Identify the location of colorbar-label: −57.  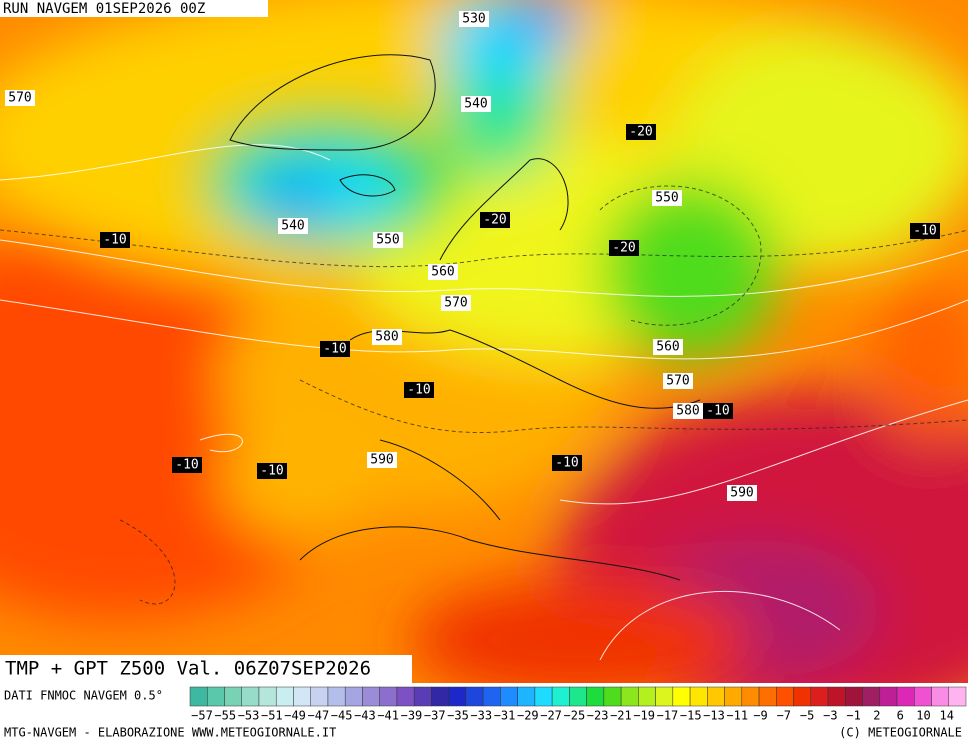
(202, 716).